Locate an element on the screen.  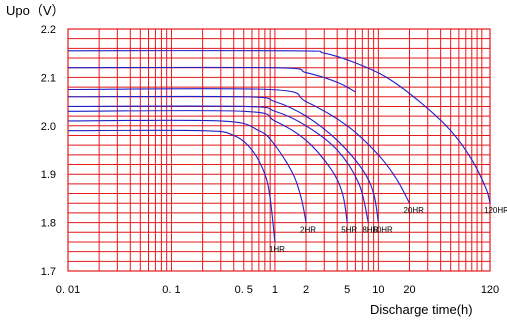
end-label-5hr: 5HR is located at coordinates (349, 230).